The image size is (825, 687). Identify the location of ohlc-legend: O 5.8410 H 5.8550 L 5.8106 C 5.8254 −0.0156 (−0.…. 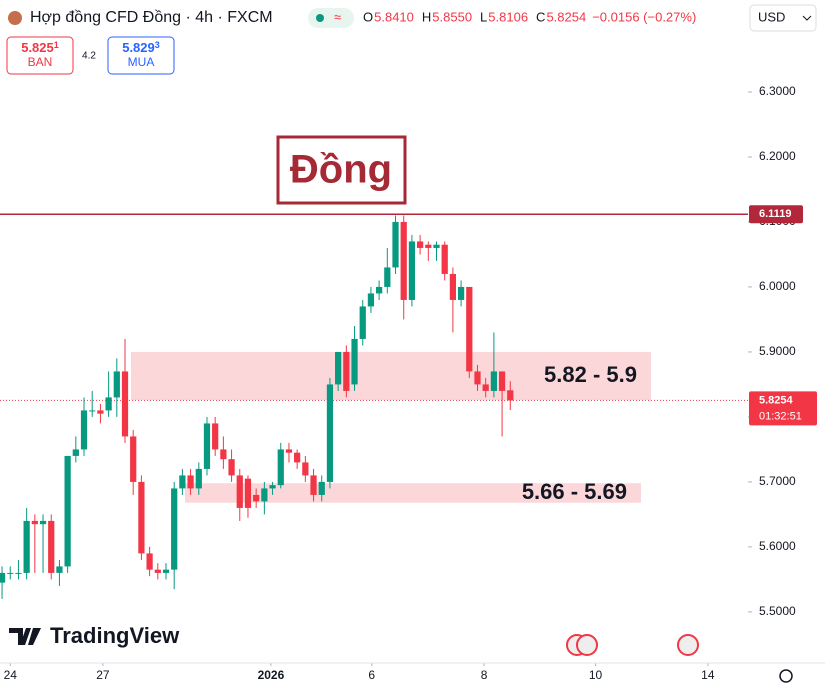
(529, 16).